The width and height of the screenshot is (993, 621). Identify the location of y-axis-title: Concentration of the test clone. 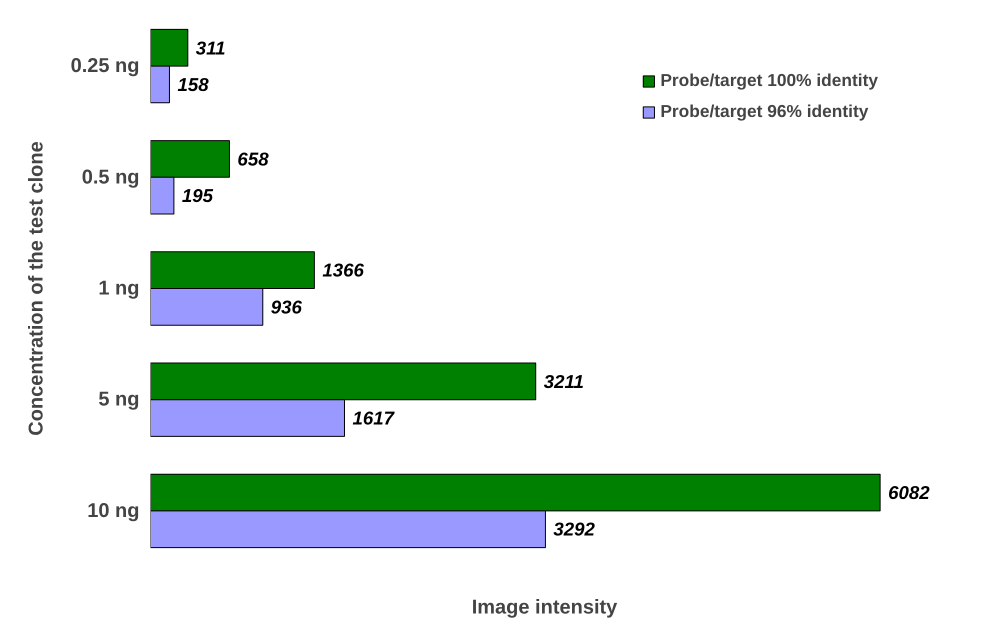
(37, 288).